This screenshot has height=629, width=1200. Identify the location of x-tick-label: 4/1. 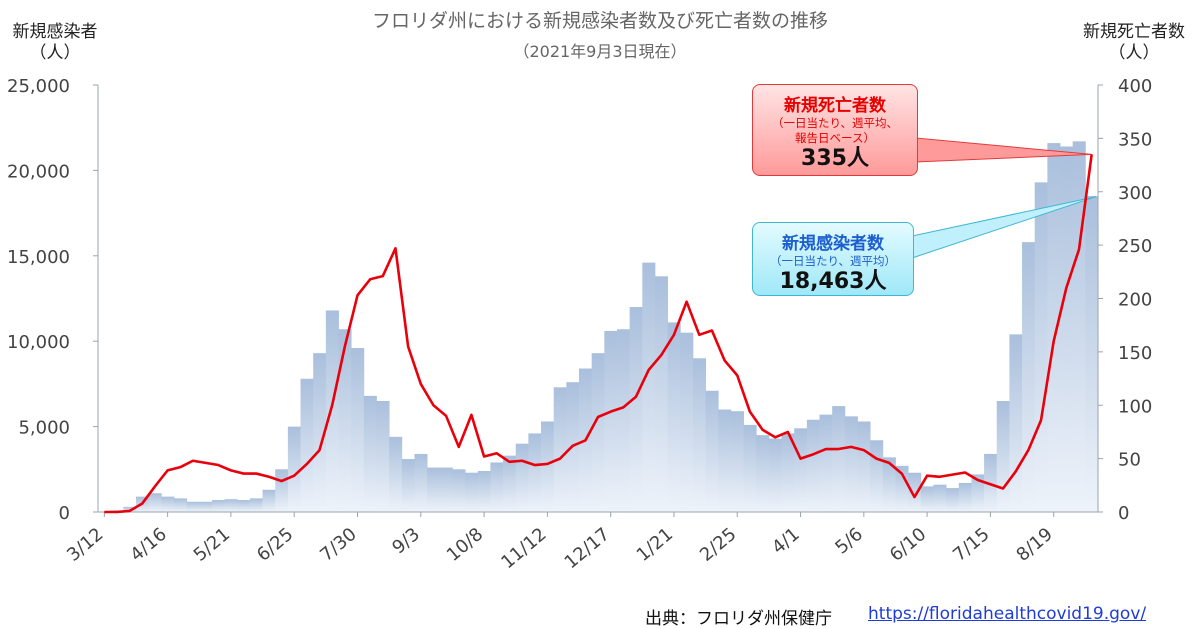
(786, 541).